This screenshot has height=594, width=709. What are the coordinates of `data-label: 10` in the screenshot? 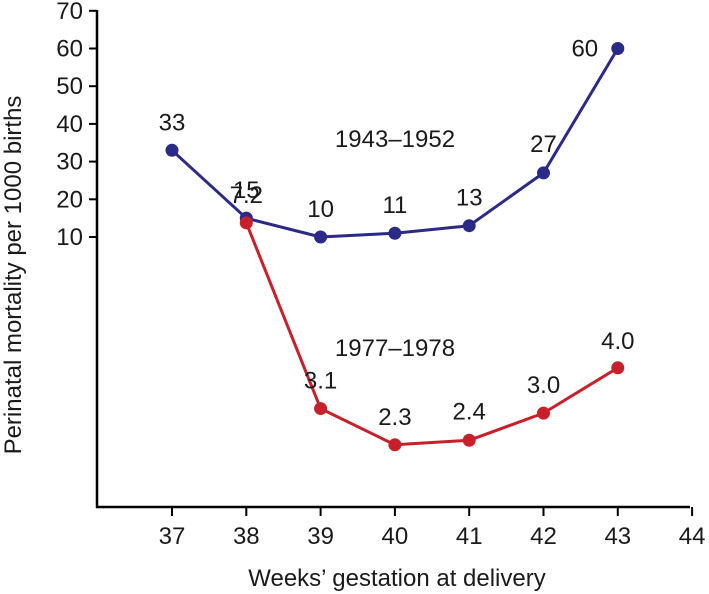 It's located at (320, 209).